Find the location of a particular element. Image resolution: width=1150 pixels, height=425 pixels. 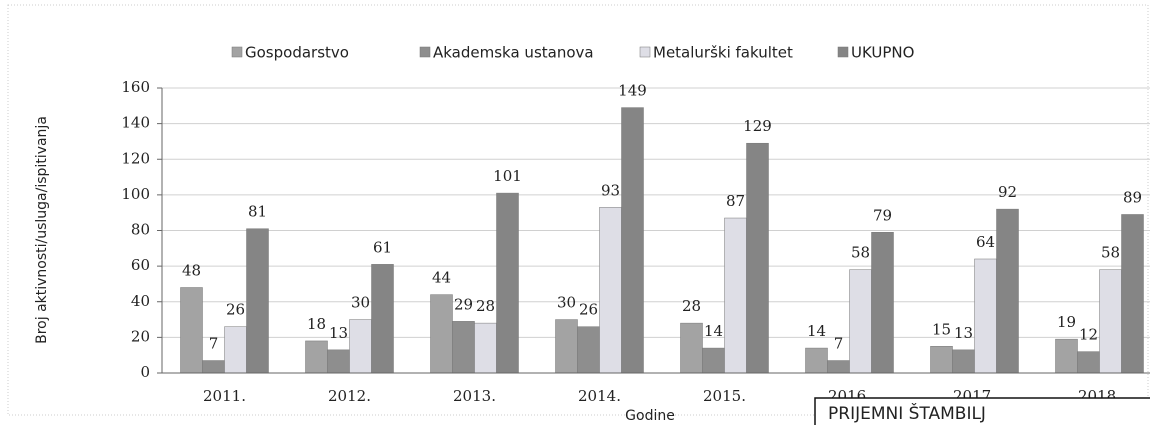

x-tick-label: 2014. is located at coordinates (599, 396).